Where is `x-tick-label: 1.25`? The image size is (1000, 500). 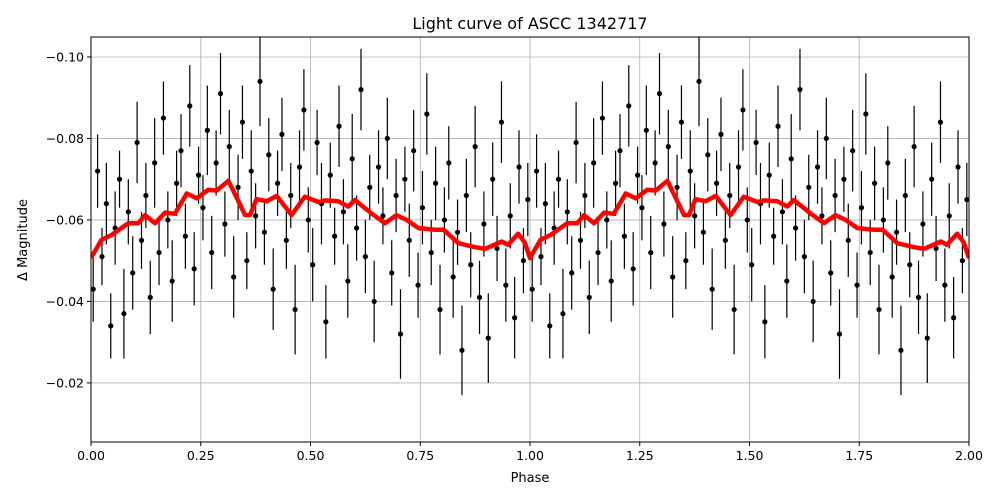
x-tick-label: 1.25 is located at coordinates (640, 455).